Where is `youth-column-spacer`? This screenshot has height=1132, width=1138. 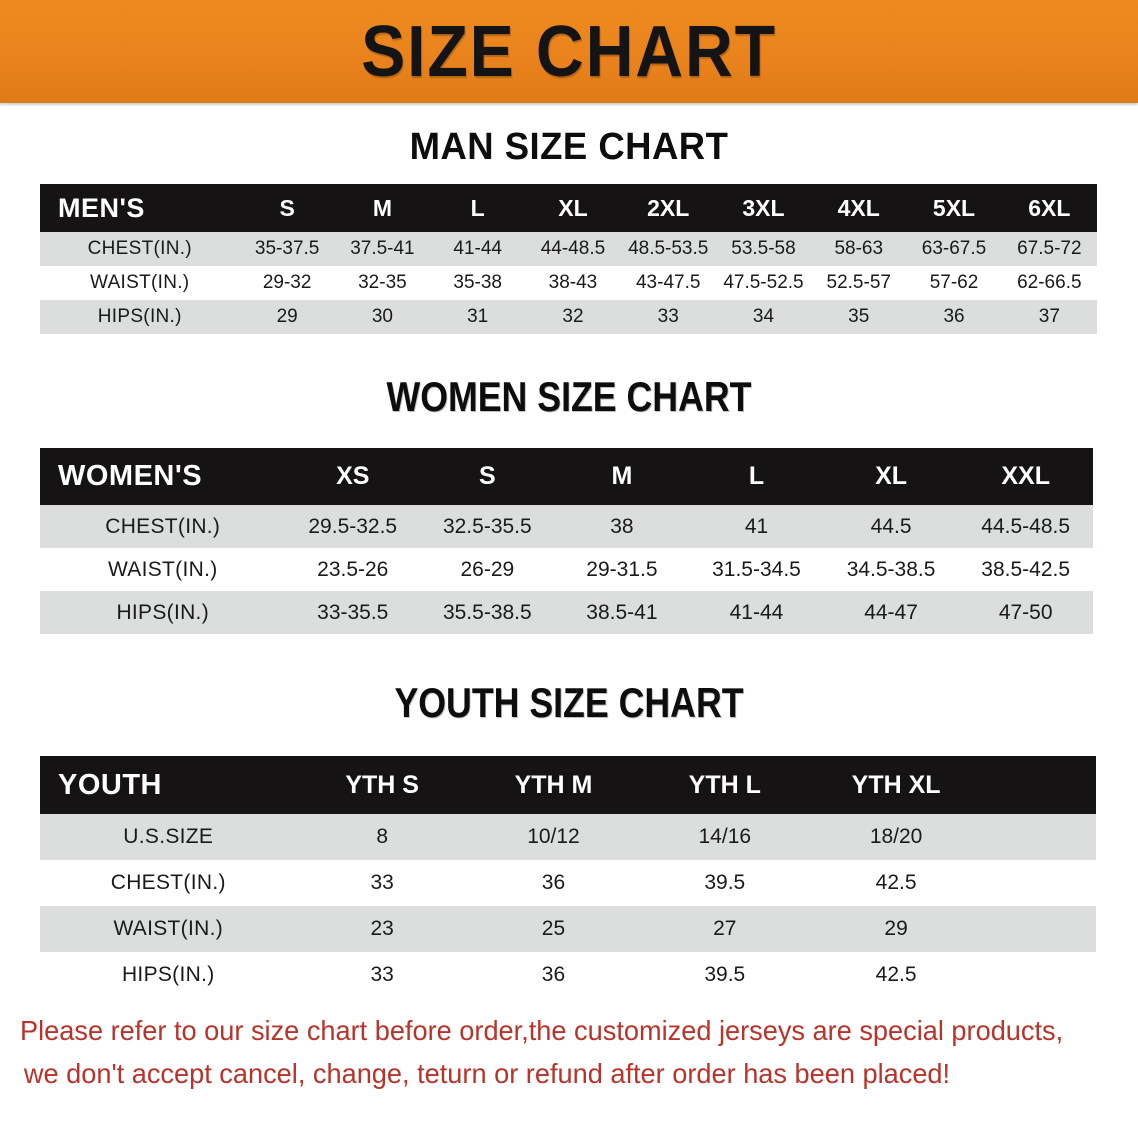
youth-column-spacer is located at coordinates (1038, 785).